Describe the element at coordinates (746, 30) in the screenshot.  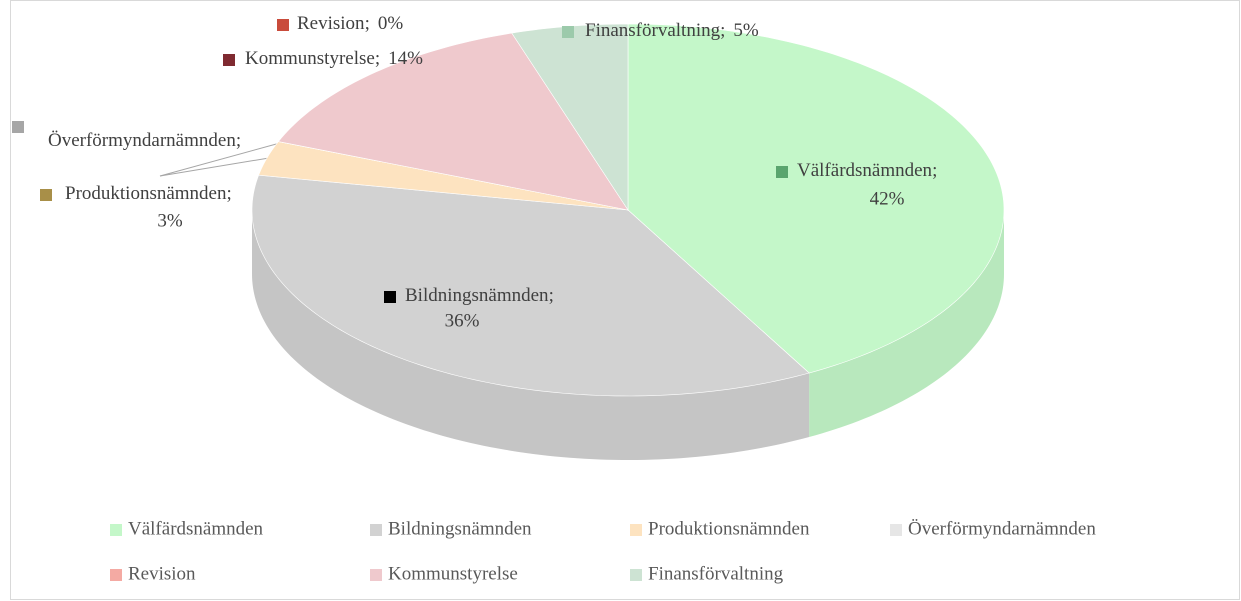
I see `label-value: 5%` at that location.